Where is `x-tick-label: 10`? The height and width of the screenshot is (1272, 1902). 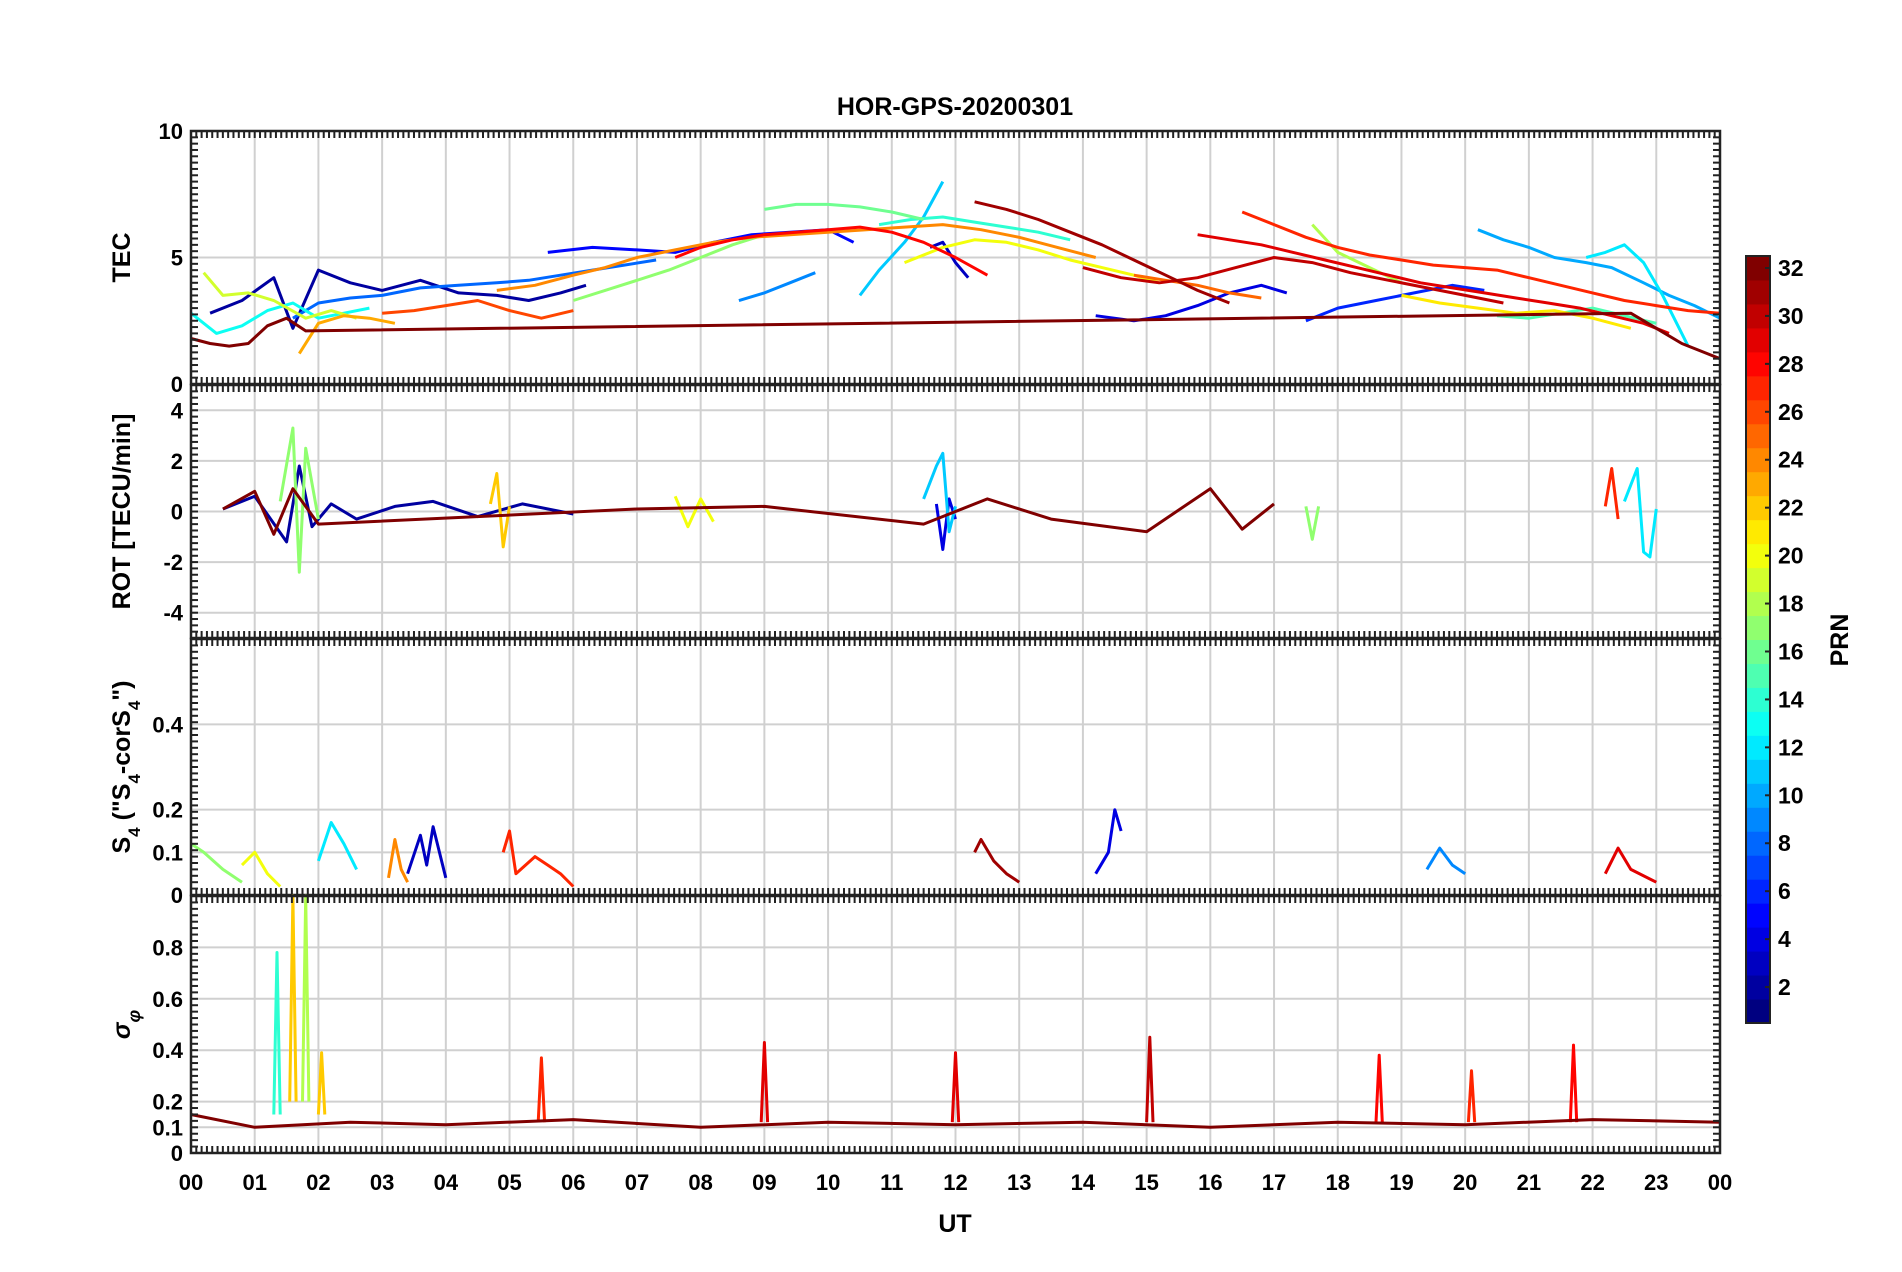 x-tick-label: 10 is located at coordinates (828, 1182).